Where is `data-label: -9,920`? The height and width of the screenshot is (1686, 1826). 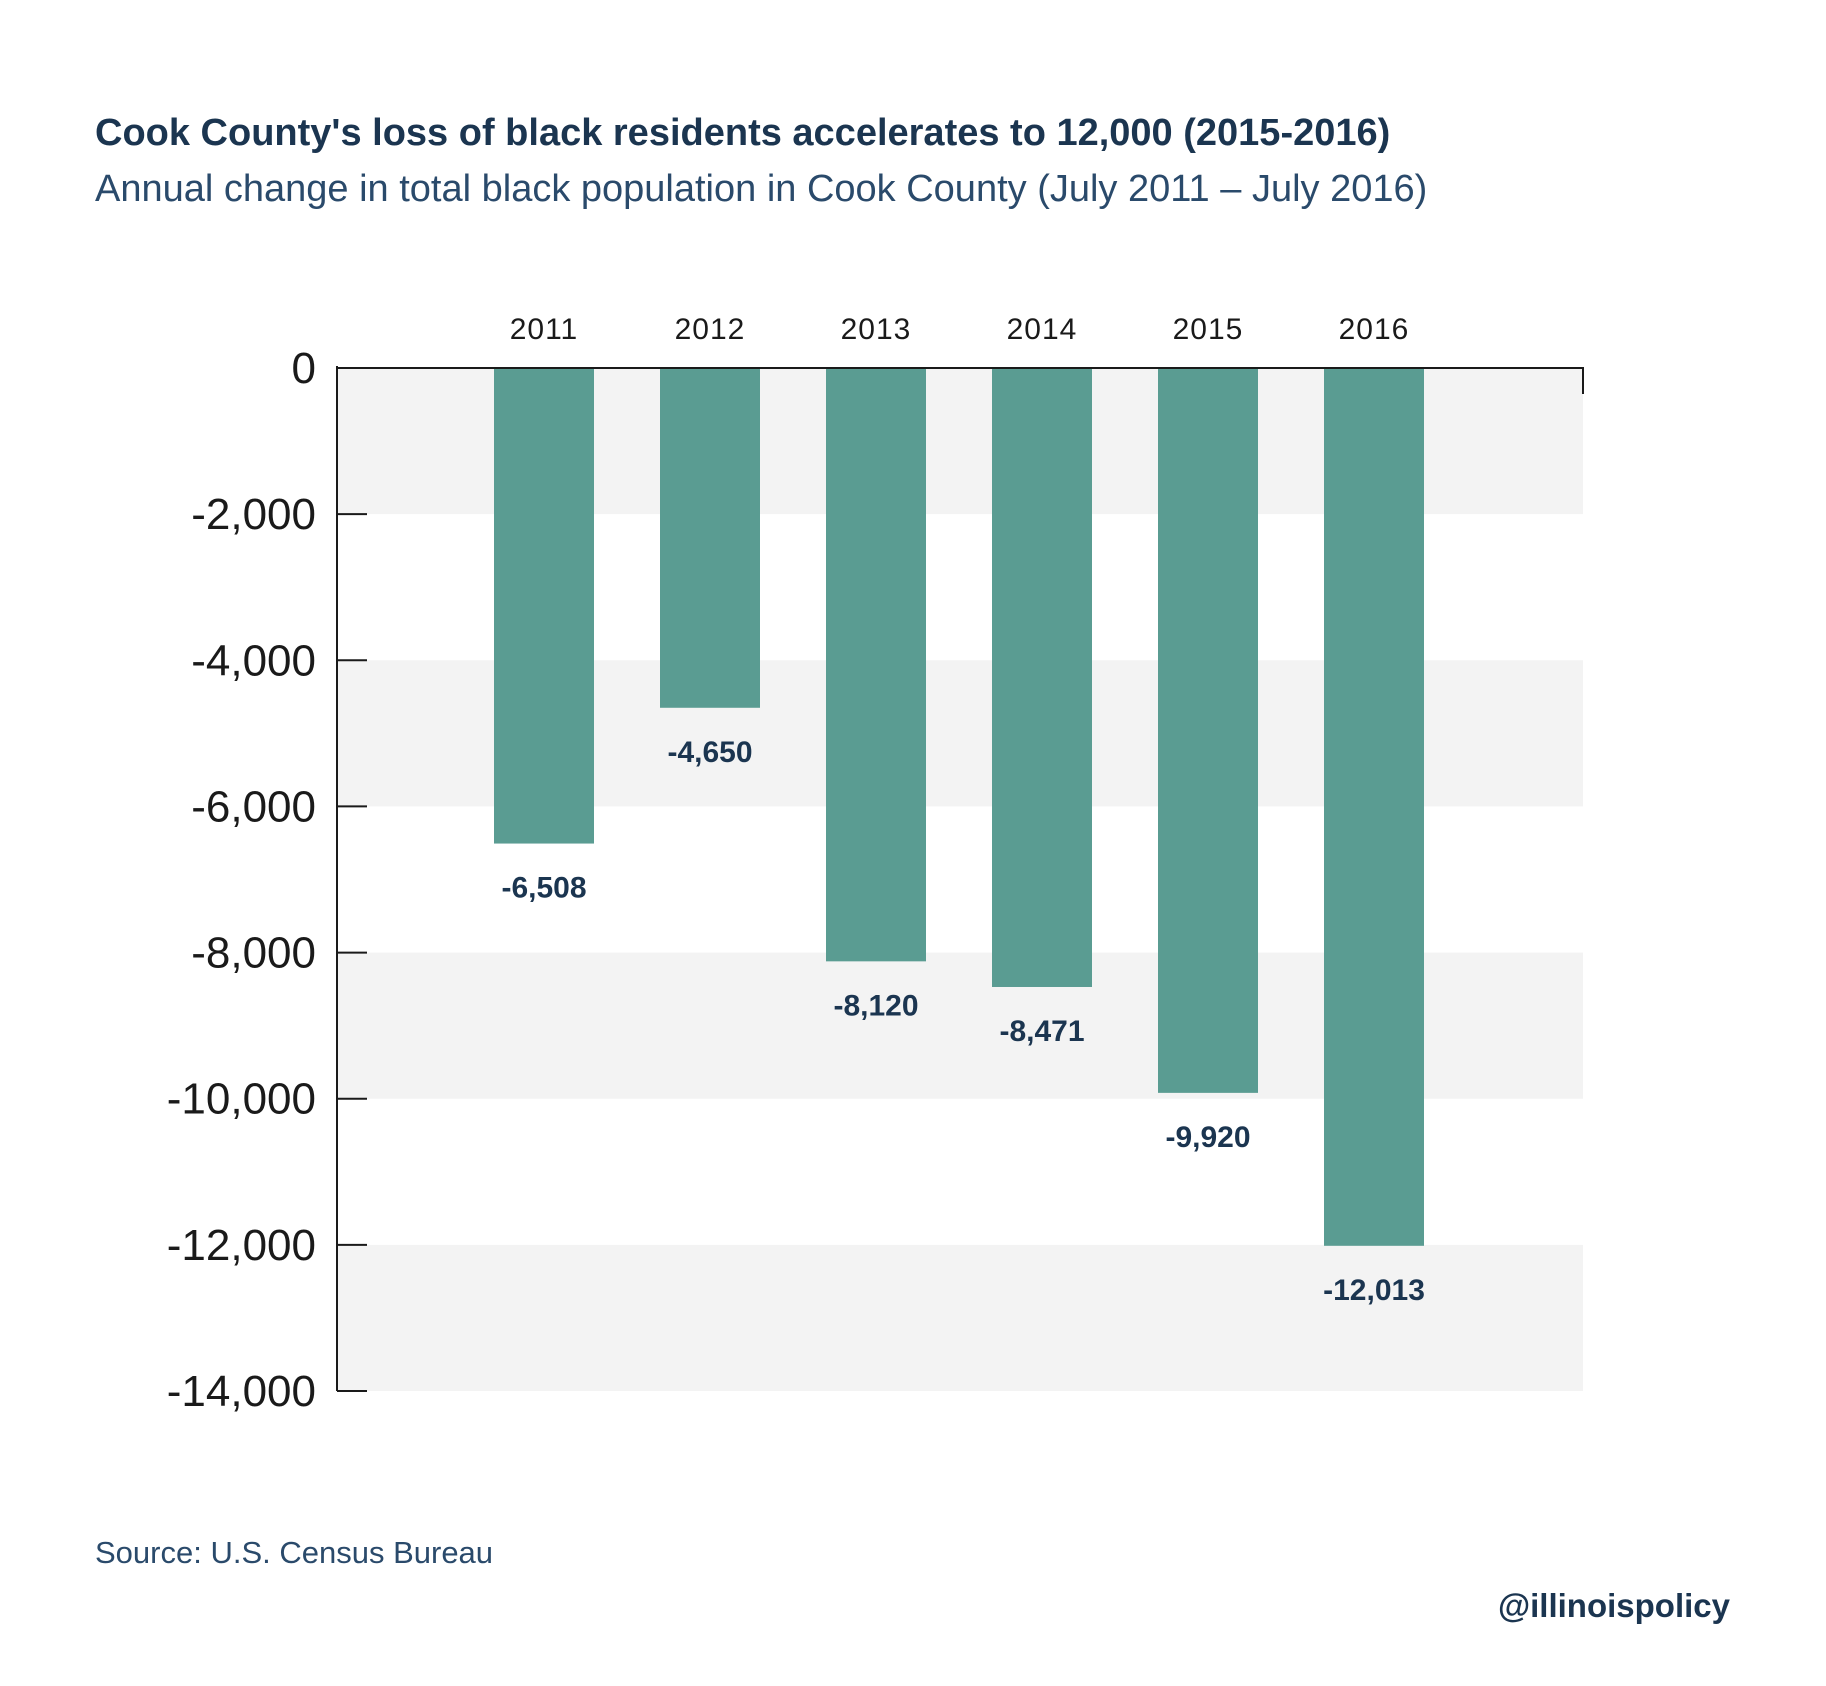
data-label: -9,920 is located at coordinates (1207, 1137).